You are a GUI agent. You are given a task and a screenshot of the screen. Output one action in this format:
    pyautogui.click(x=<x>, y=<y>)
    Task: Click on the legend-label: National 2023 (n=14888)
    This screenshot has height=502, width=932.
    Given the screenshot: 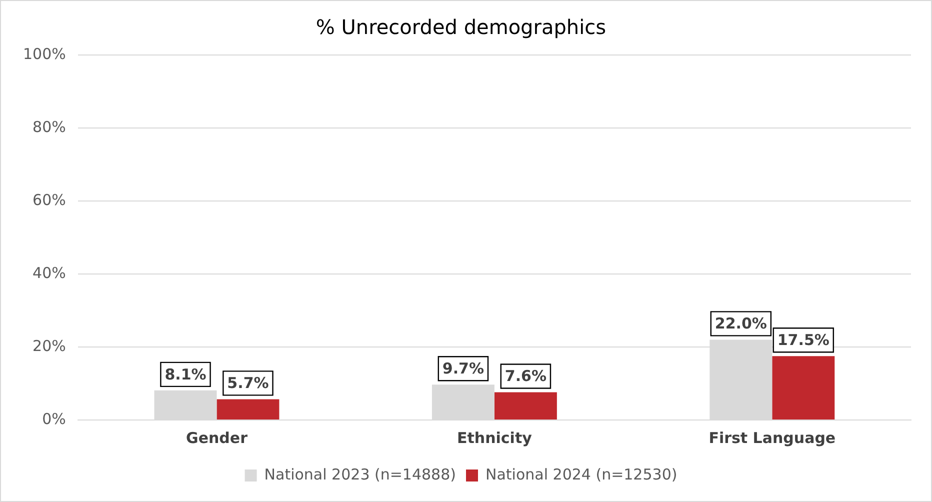 What is the action you would take?
    pyautogui.click(x=360, y=474)
    